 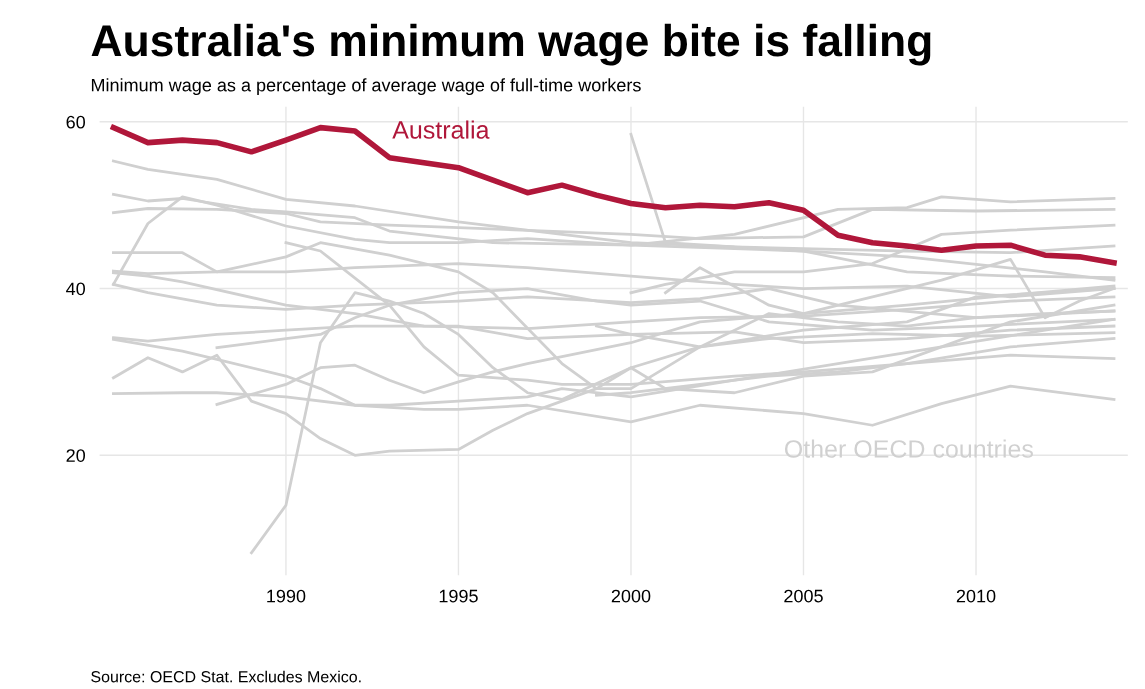 I want to click on x-tick-label: 2000, so click(x=631, y=596).